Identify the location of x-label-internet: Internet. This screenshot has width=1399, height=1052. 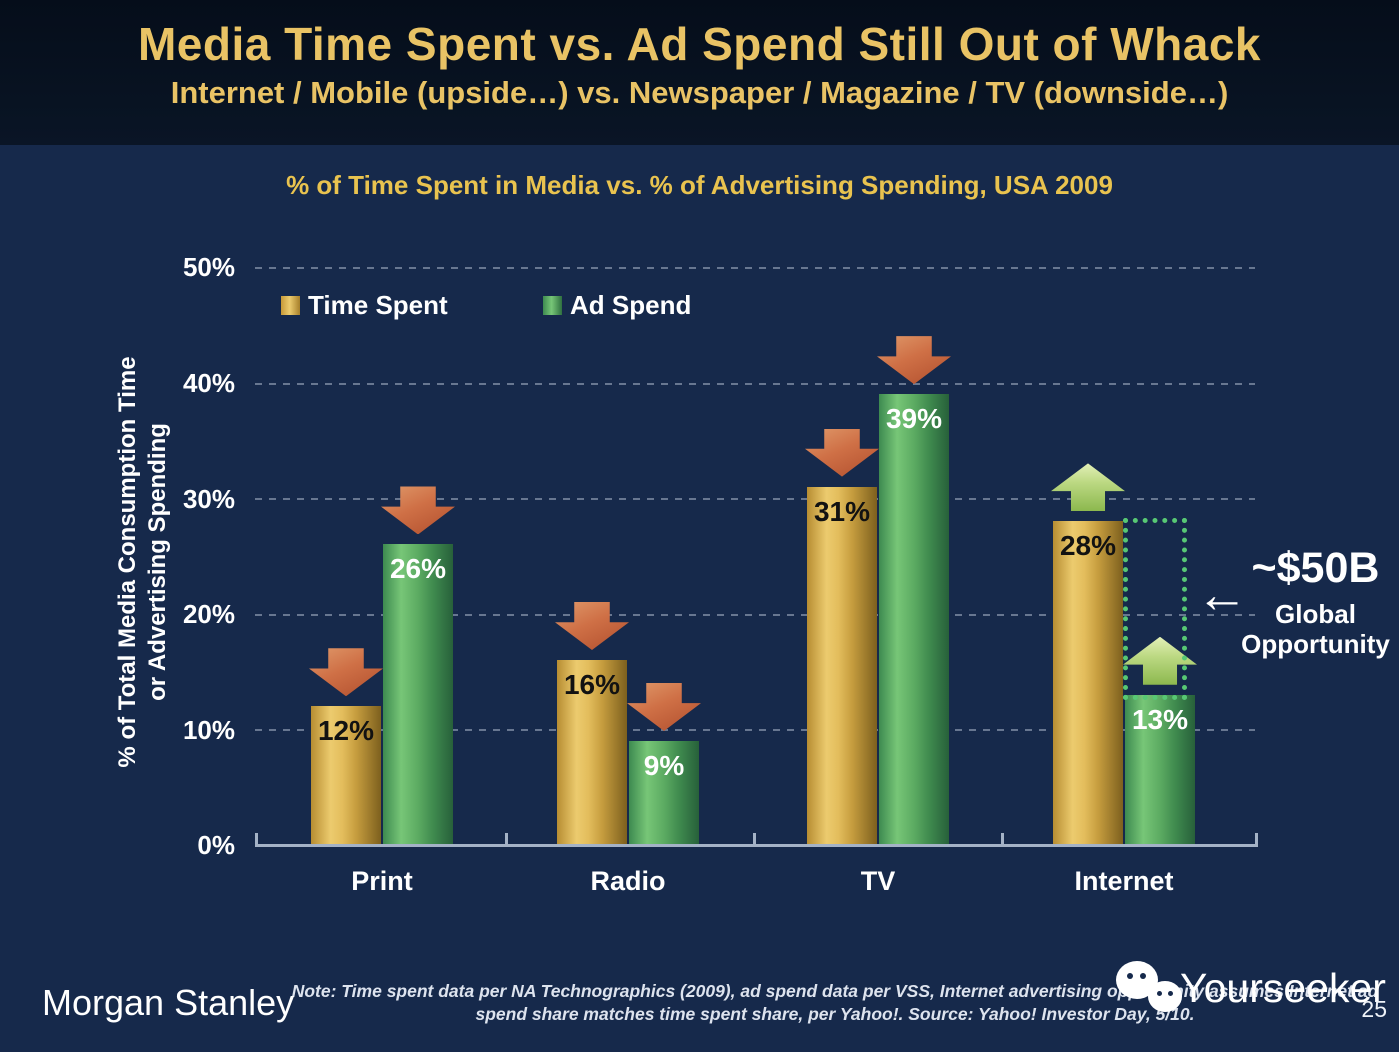
(1124, 881).